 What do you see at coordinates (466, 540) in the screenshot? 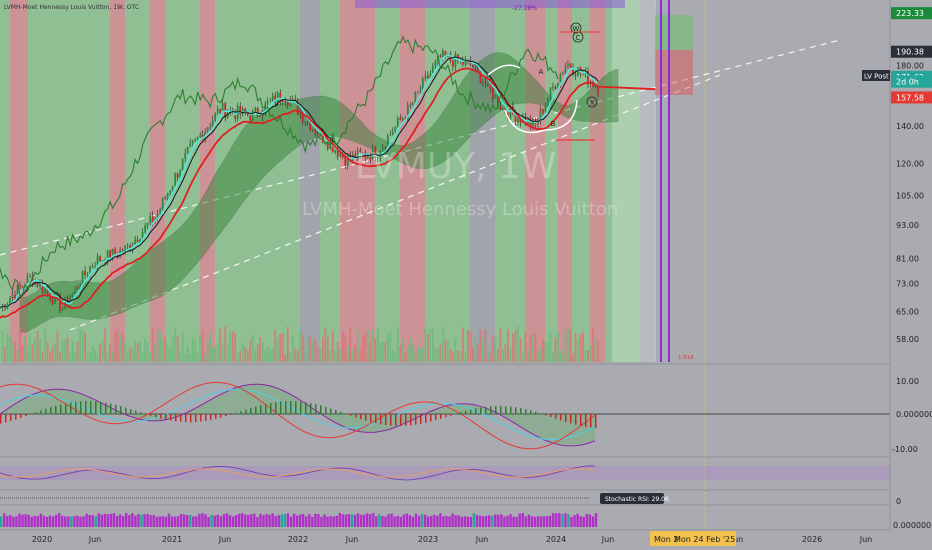
I see `time-axis-bg` at bounding box center [466, 540].